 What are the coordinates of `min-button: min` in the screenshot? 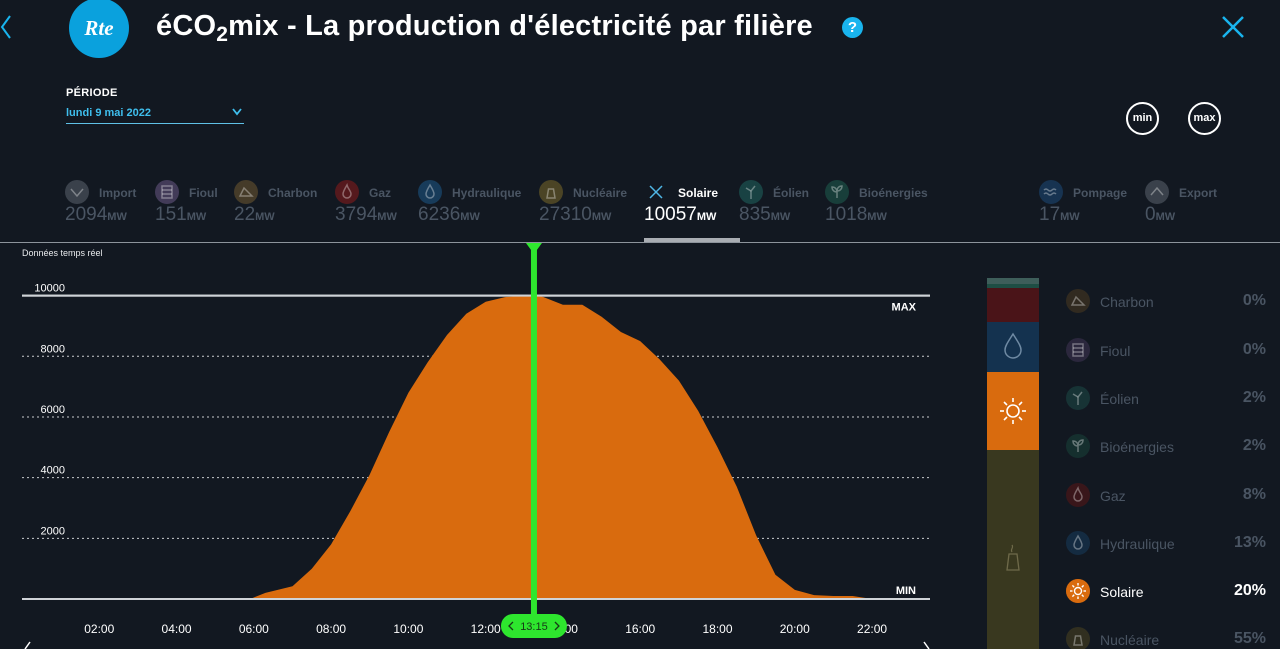 It's located at (1142, 118).